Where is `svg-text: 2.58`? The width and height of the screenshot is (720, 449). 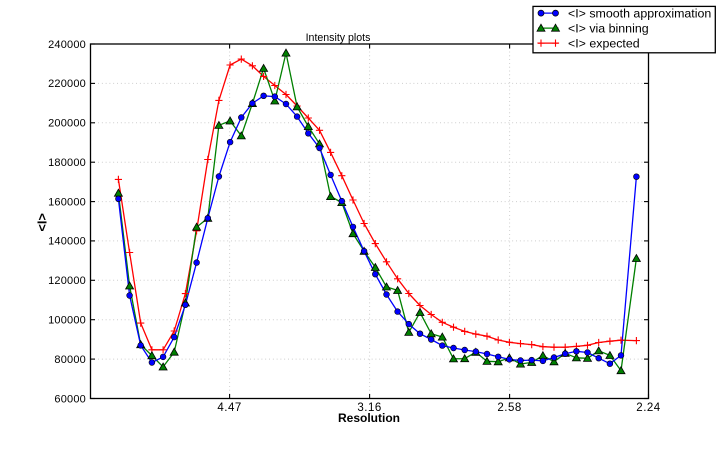
svg-text: 2.58 is located at coordinates (509, 408).